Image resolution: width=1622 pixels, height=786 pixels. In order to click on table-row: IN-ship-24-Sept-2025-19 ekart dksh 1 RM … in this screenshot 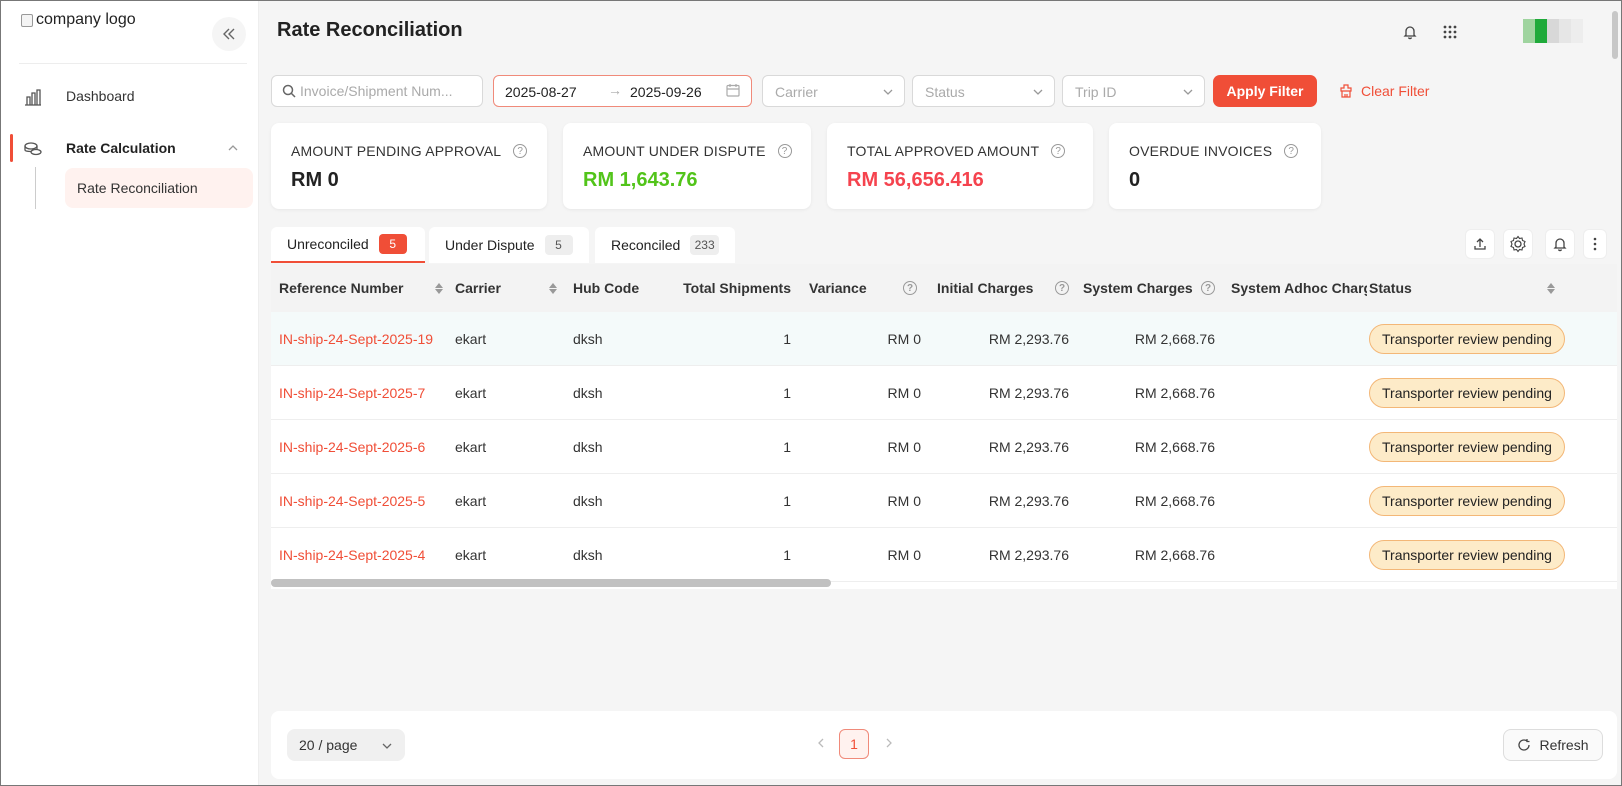, I will do `click(944, 339)`.